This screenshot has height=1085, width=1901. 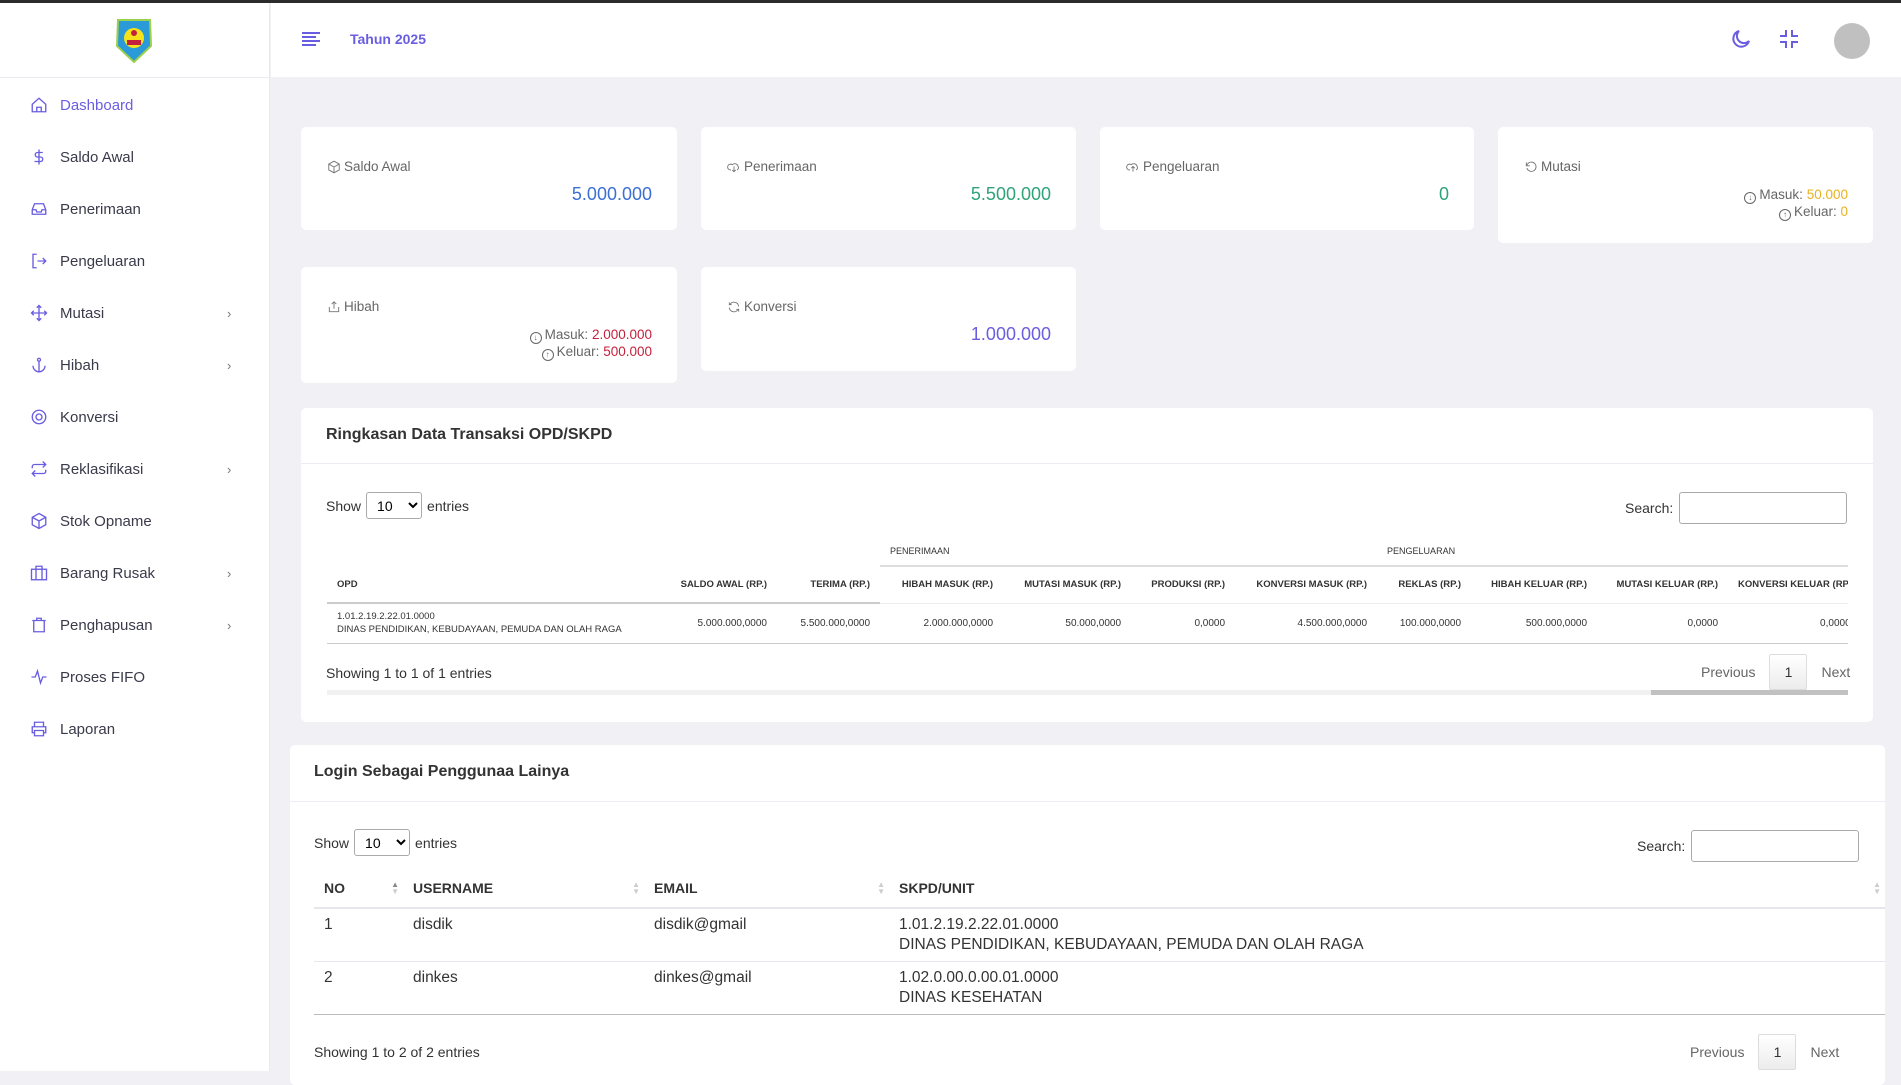 What do you see at coordinates (1306, 585) in the screenshot?
I see `column-header: KONVERSI MASUK (RP.)` at bounding box center [1306, 585].